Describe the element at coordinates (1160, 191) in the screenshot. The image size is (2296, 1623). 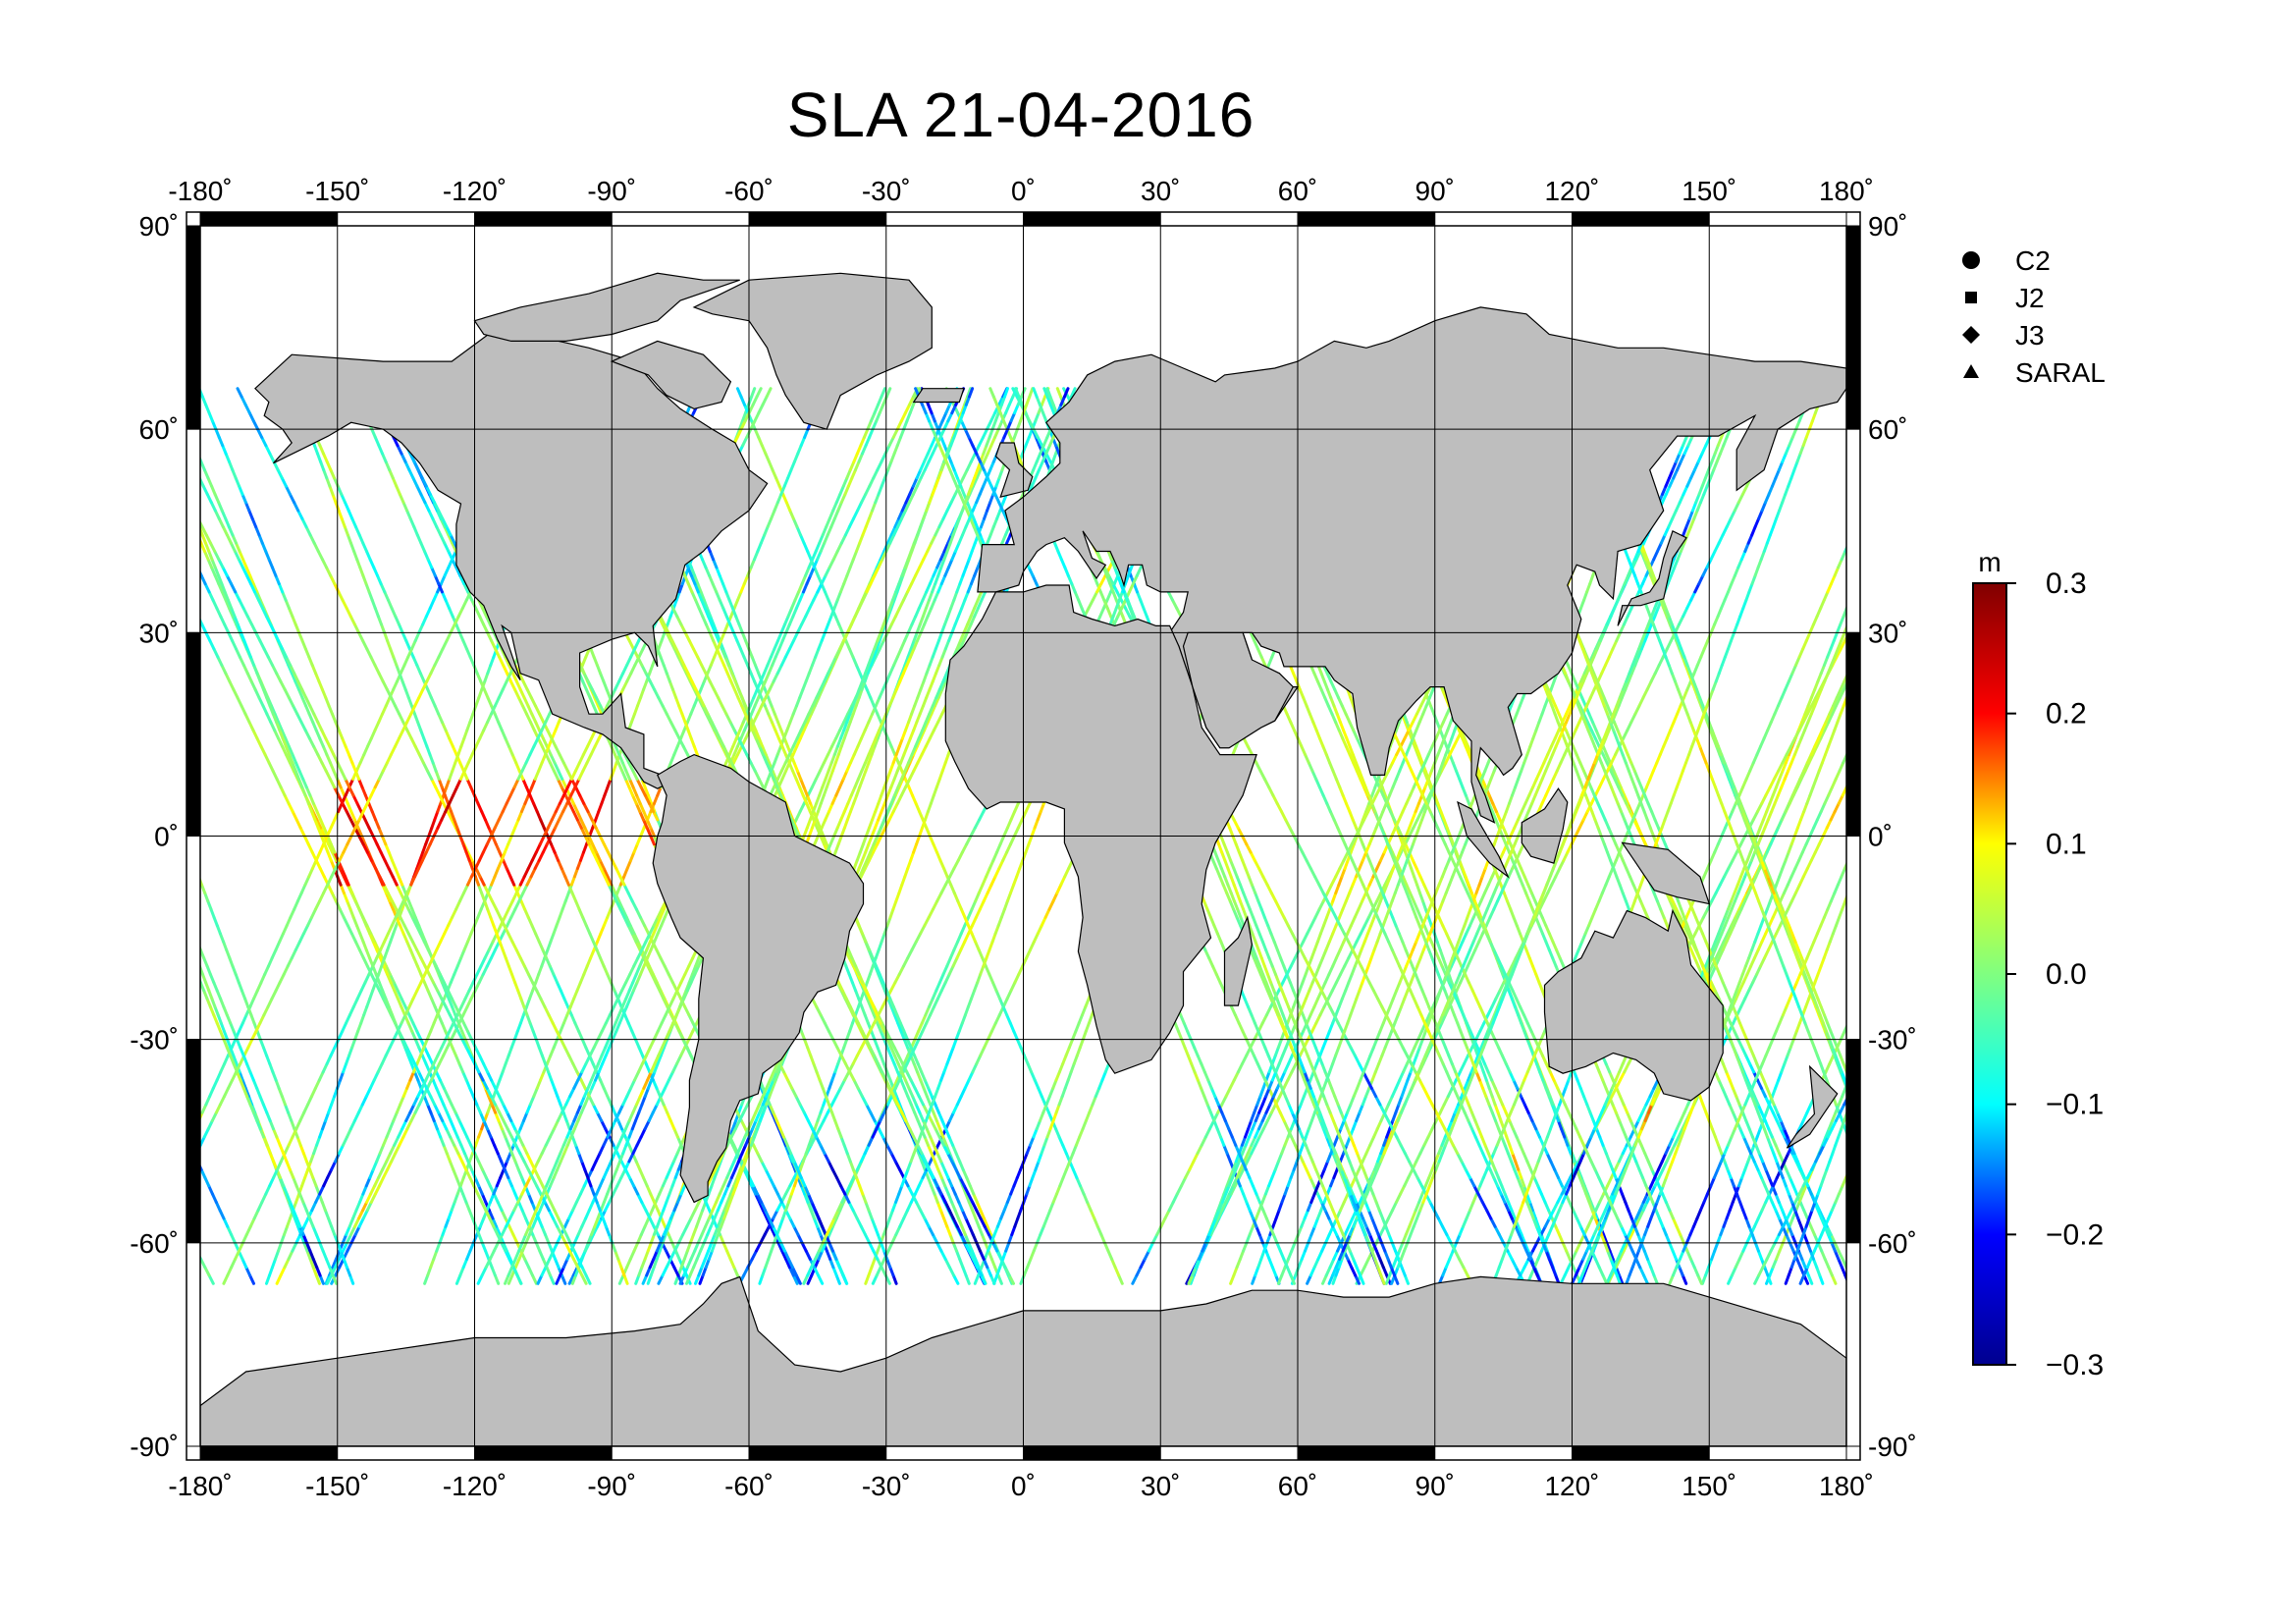
I see `lon-tick-label-top: 30˚` at that location.